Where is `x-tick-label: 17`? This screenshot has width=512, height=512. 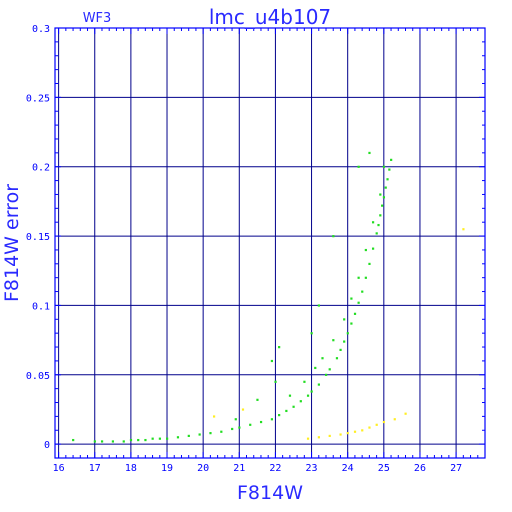
x-tick-label: 17 is located at coordinates (95, 468).